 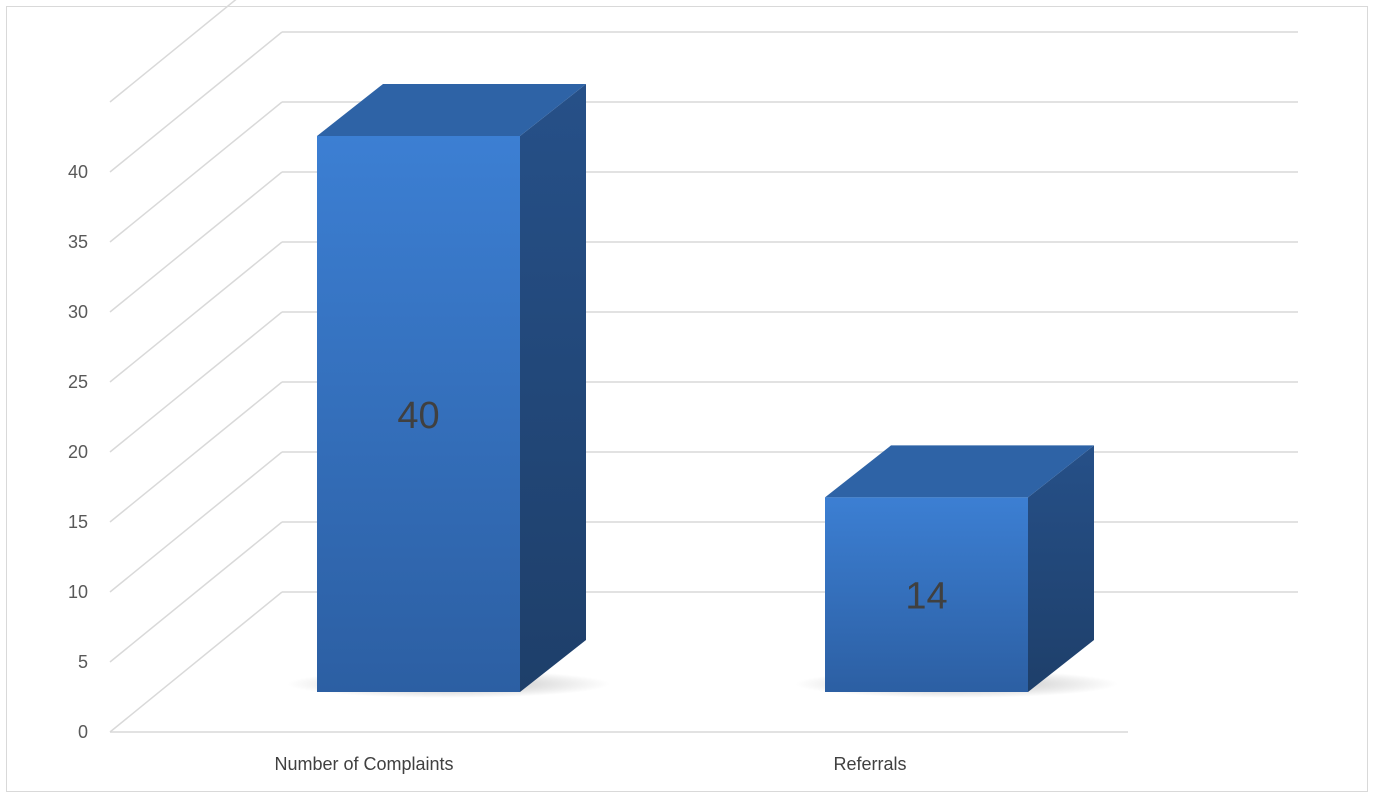 I want to click on y-tick-label: 20, so click(x=78, y=452).